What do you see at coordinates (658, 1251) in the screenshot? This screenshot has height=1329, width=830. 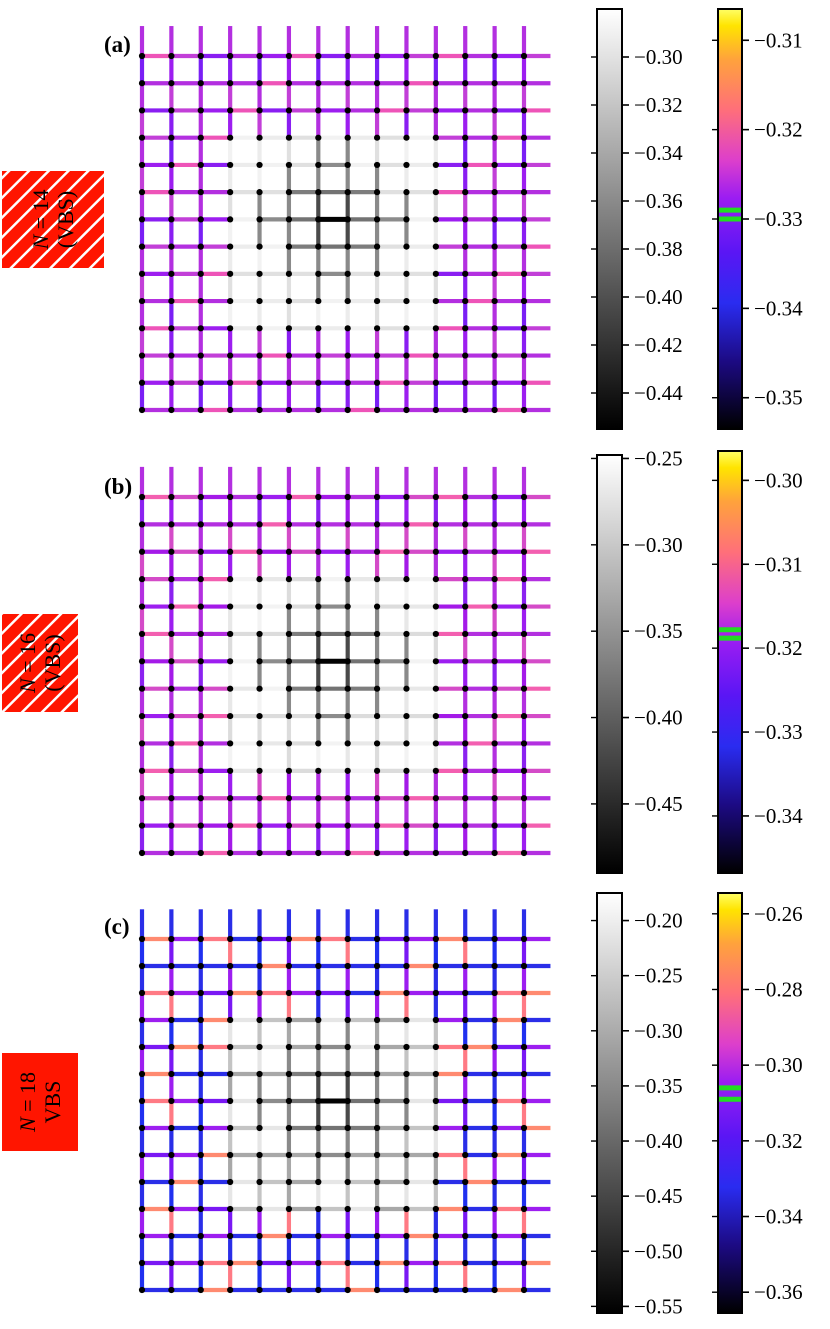 I see `colorbar-tick-label: −0.50` at bounding box center [658, 1251].